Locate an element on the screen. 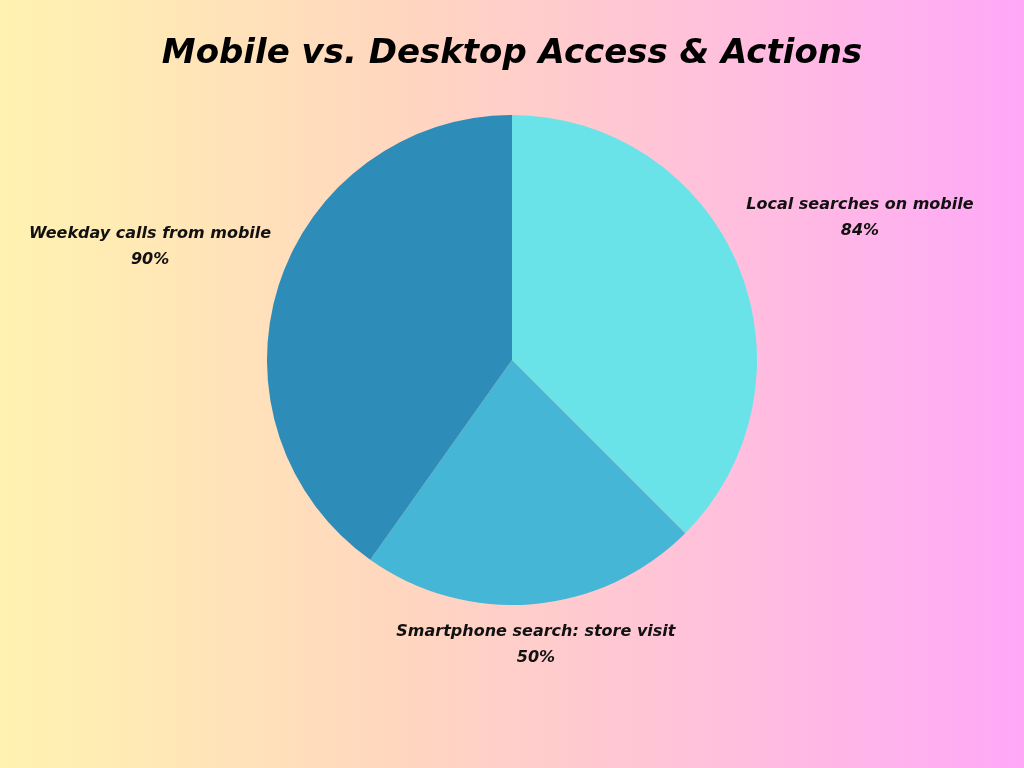 Image resolution: width=1024 pixels, height=768 pixels. data-label: 90% is located at coordinates (150, 258).